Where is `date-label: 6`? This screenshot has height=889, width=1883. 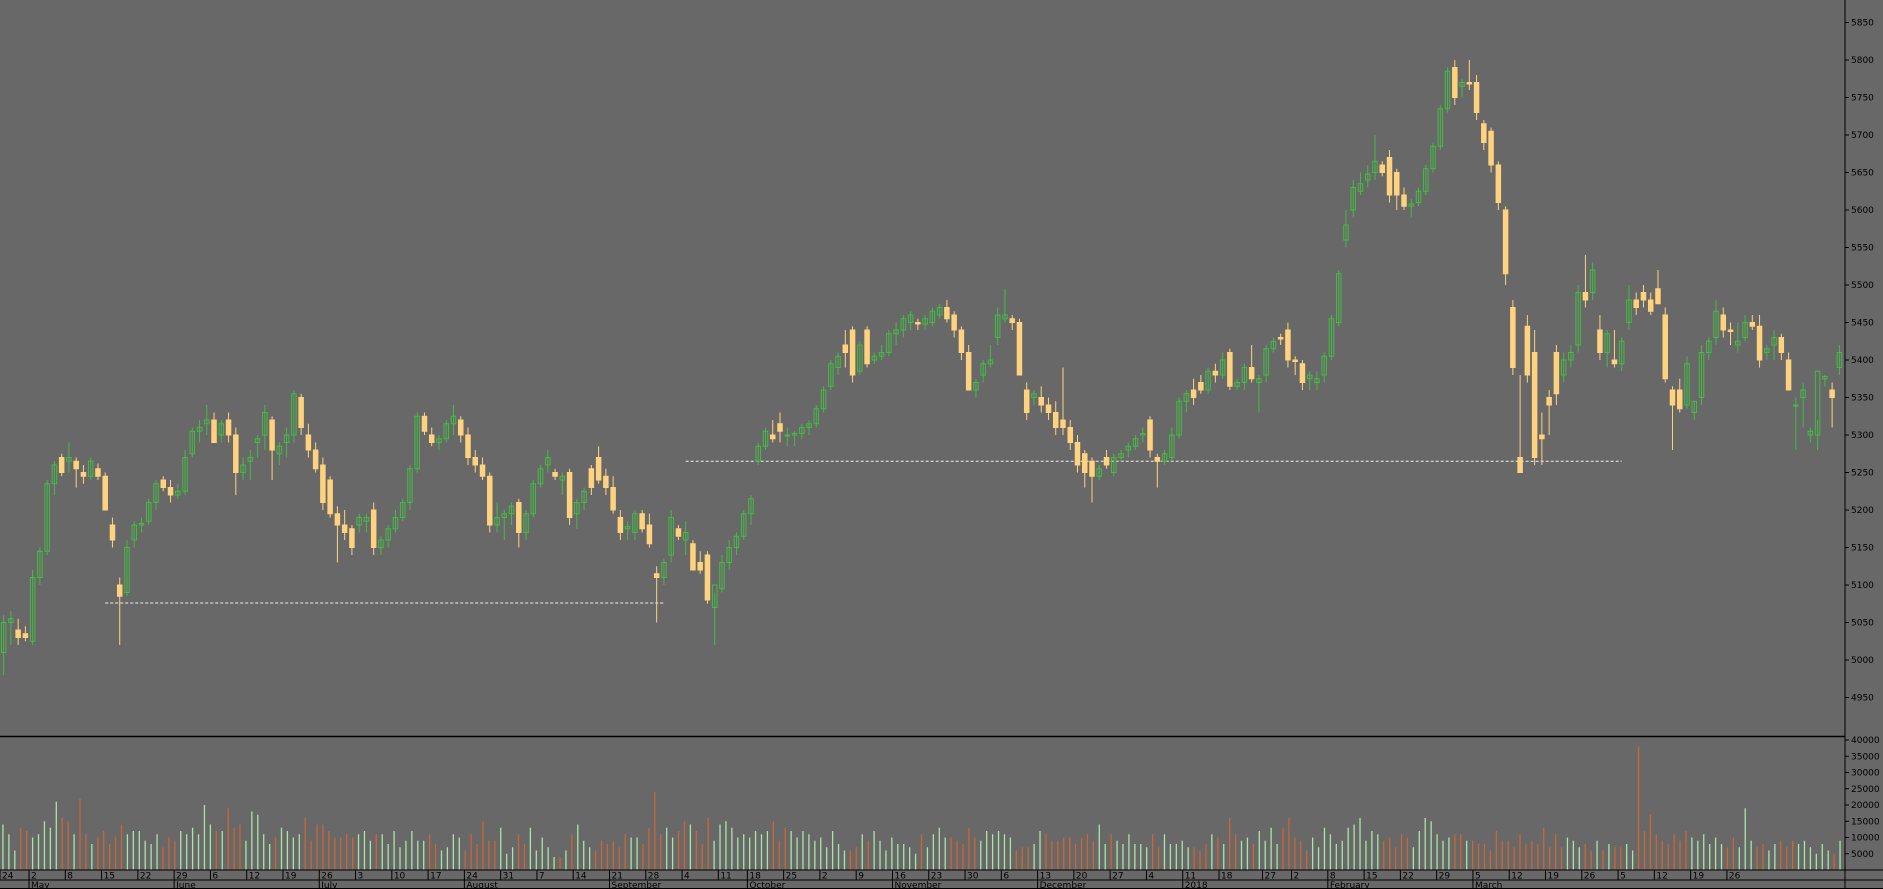 date-label: 6 is located at coordinates (1006, 877).